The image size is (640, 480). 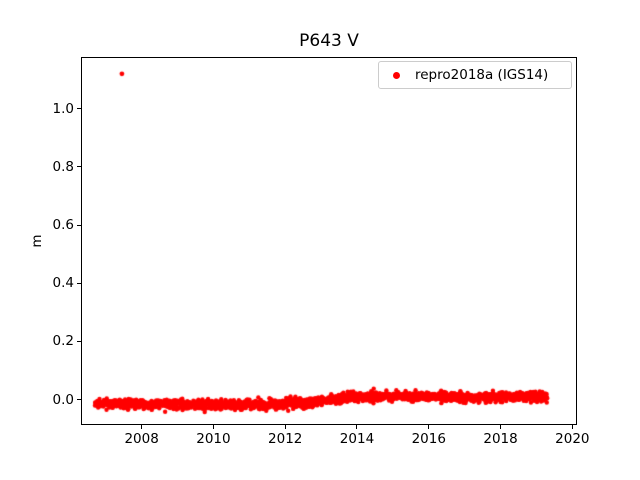 I want to click on x-tick-label: 2012, so click(x=285, y=439).